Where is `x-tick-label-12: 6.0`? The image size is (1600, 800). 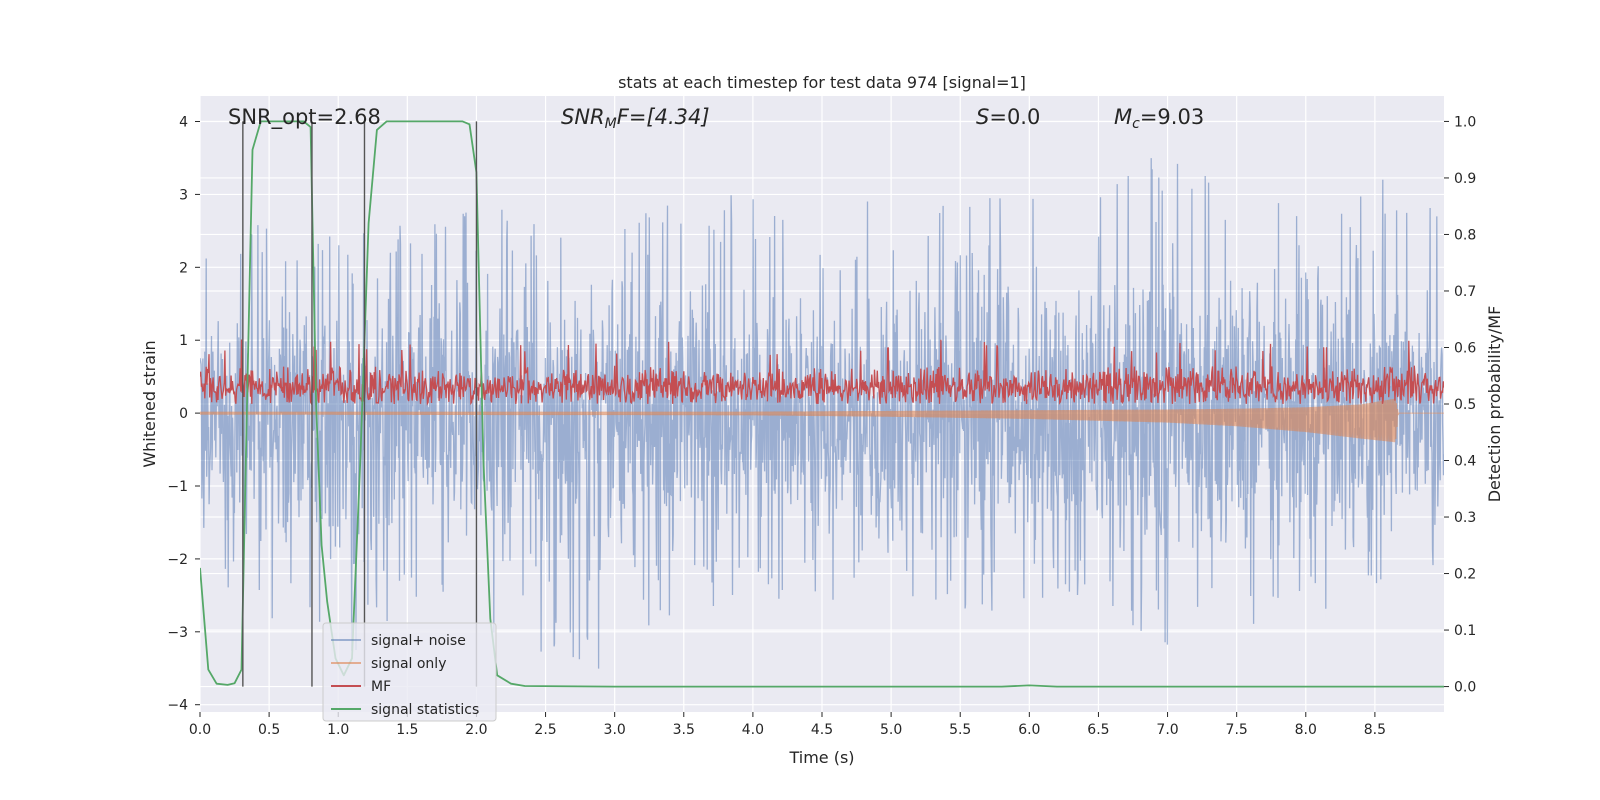
x-tick-label-12: 6.0 is located at coordinates (1029, 730).